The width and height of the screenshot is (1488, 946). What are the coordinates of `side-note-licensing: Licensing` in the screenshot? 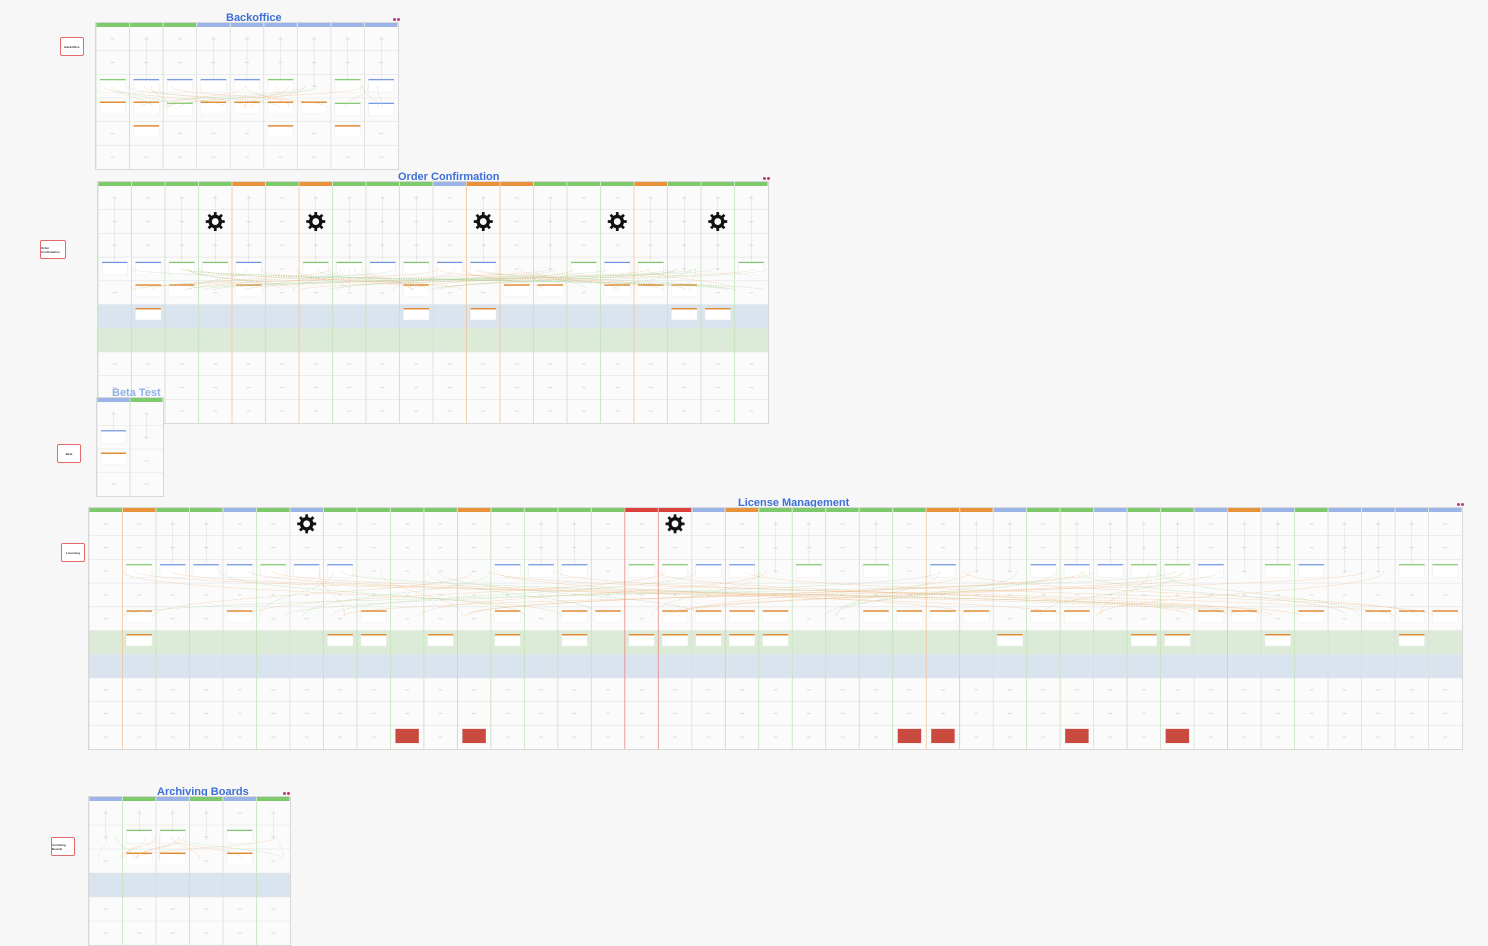 It's located at (73, 552).